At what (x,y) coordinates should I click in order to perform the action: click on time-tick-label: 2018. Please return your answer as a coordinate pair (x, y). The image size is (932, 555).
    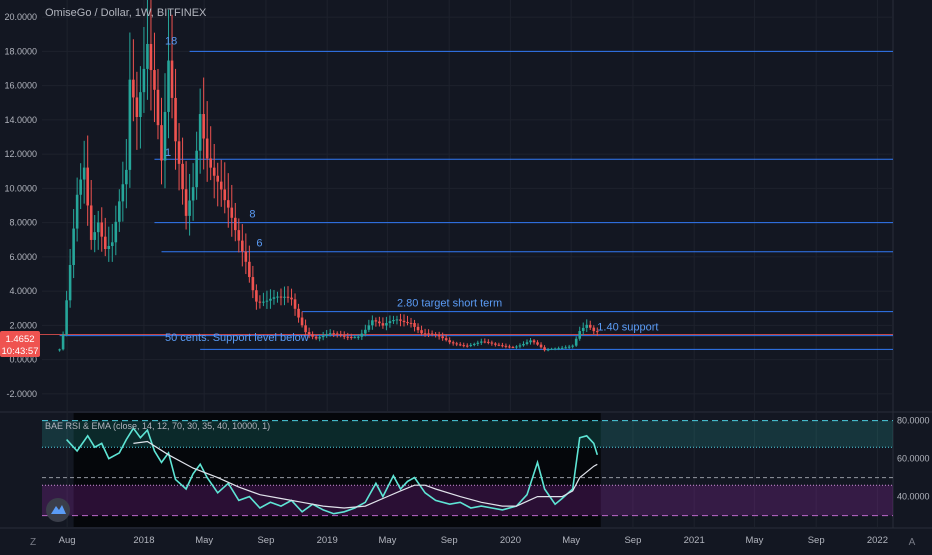
    Looking at the image, I should click on (143, 540).